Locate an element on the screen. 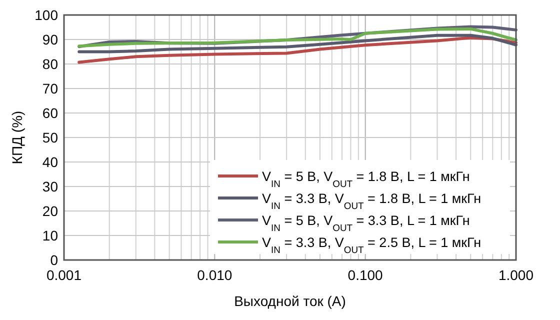  y-tick-label: 40 is located at coordinates (50, 162).